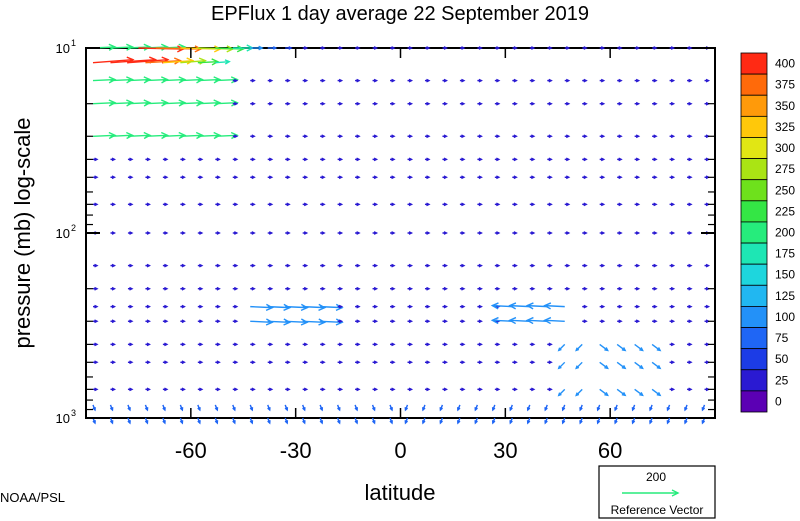 Image resolution: width=800 pixels, height=521 pixels. I want to click on colorbar-label: 175, so click(785, 254).